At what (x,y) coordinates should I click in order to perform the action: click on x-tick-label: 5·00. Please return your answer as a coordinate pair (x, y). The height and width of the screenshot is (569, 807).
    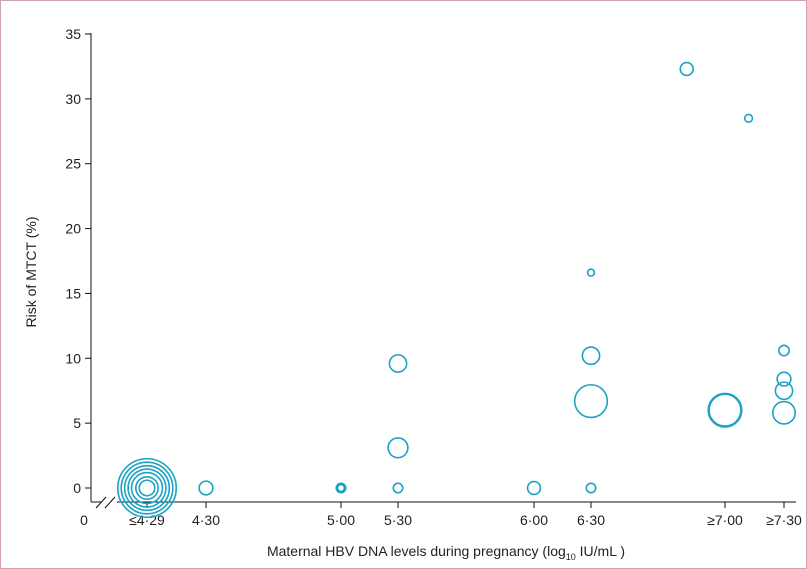
    Looking at the image, I should click on (341, 520).